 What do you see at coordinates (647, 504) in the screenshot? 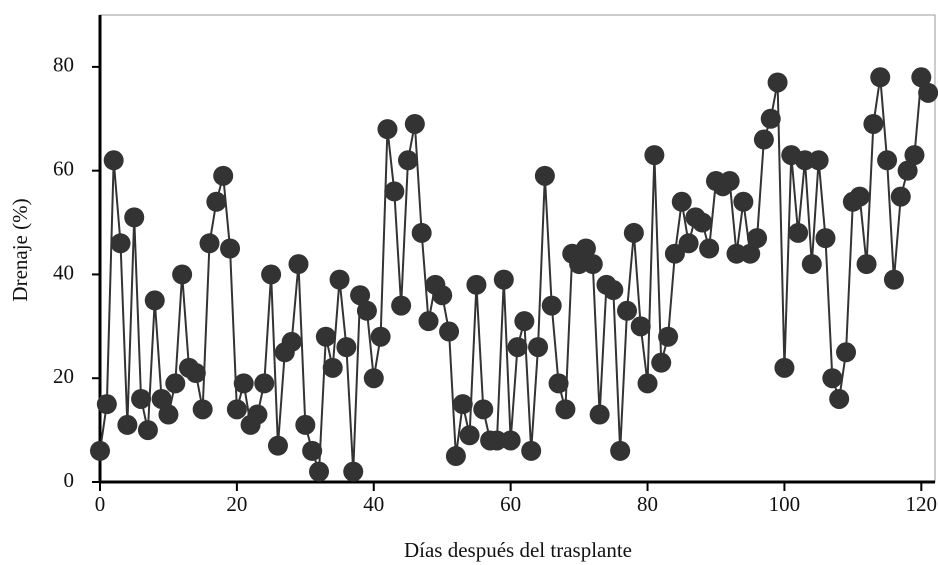
I see `x-tick-label: 80` at bounding box center [647, 504].